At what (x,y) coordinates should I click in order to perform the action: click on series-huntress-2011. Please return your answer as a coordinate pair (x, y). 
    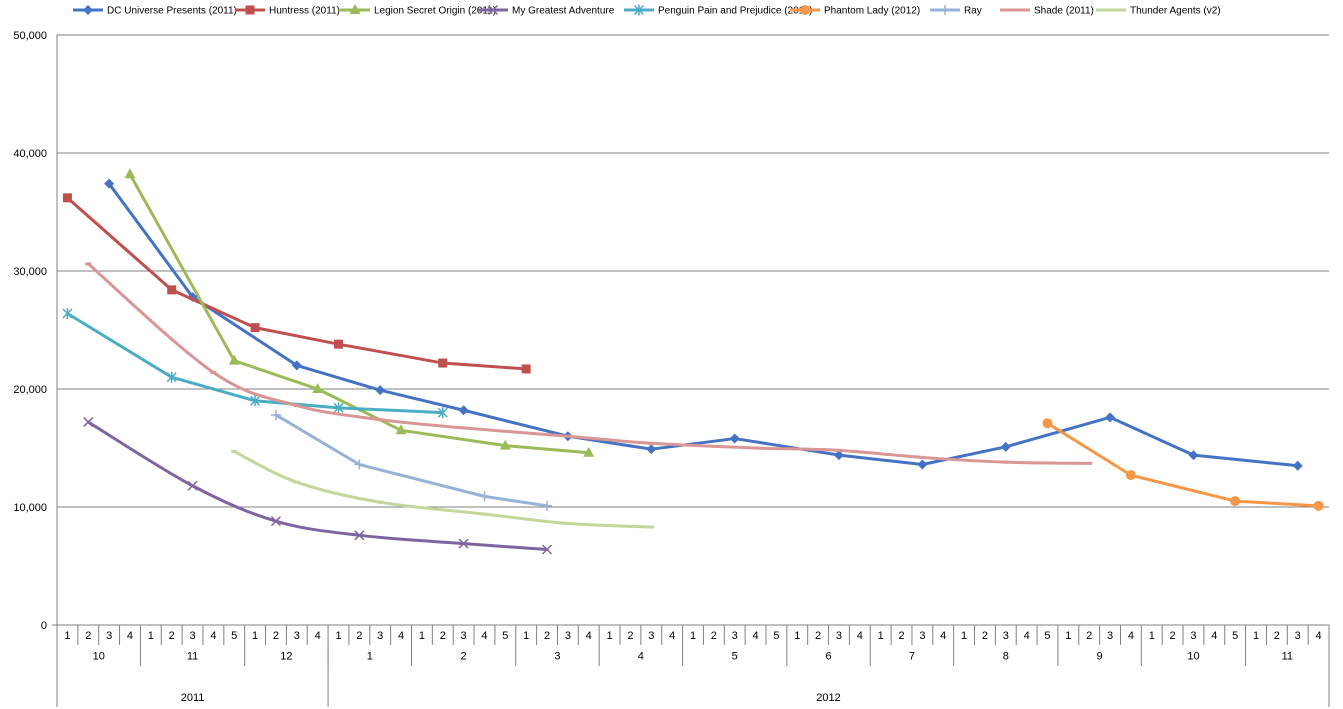
    Looking at the image, I should click on (296, 283).